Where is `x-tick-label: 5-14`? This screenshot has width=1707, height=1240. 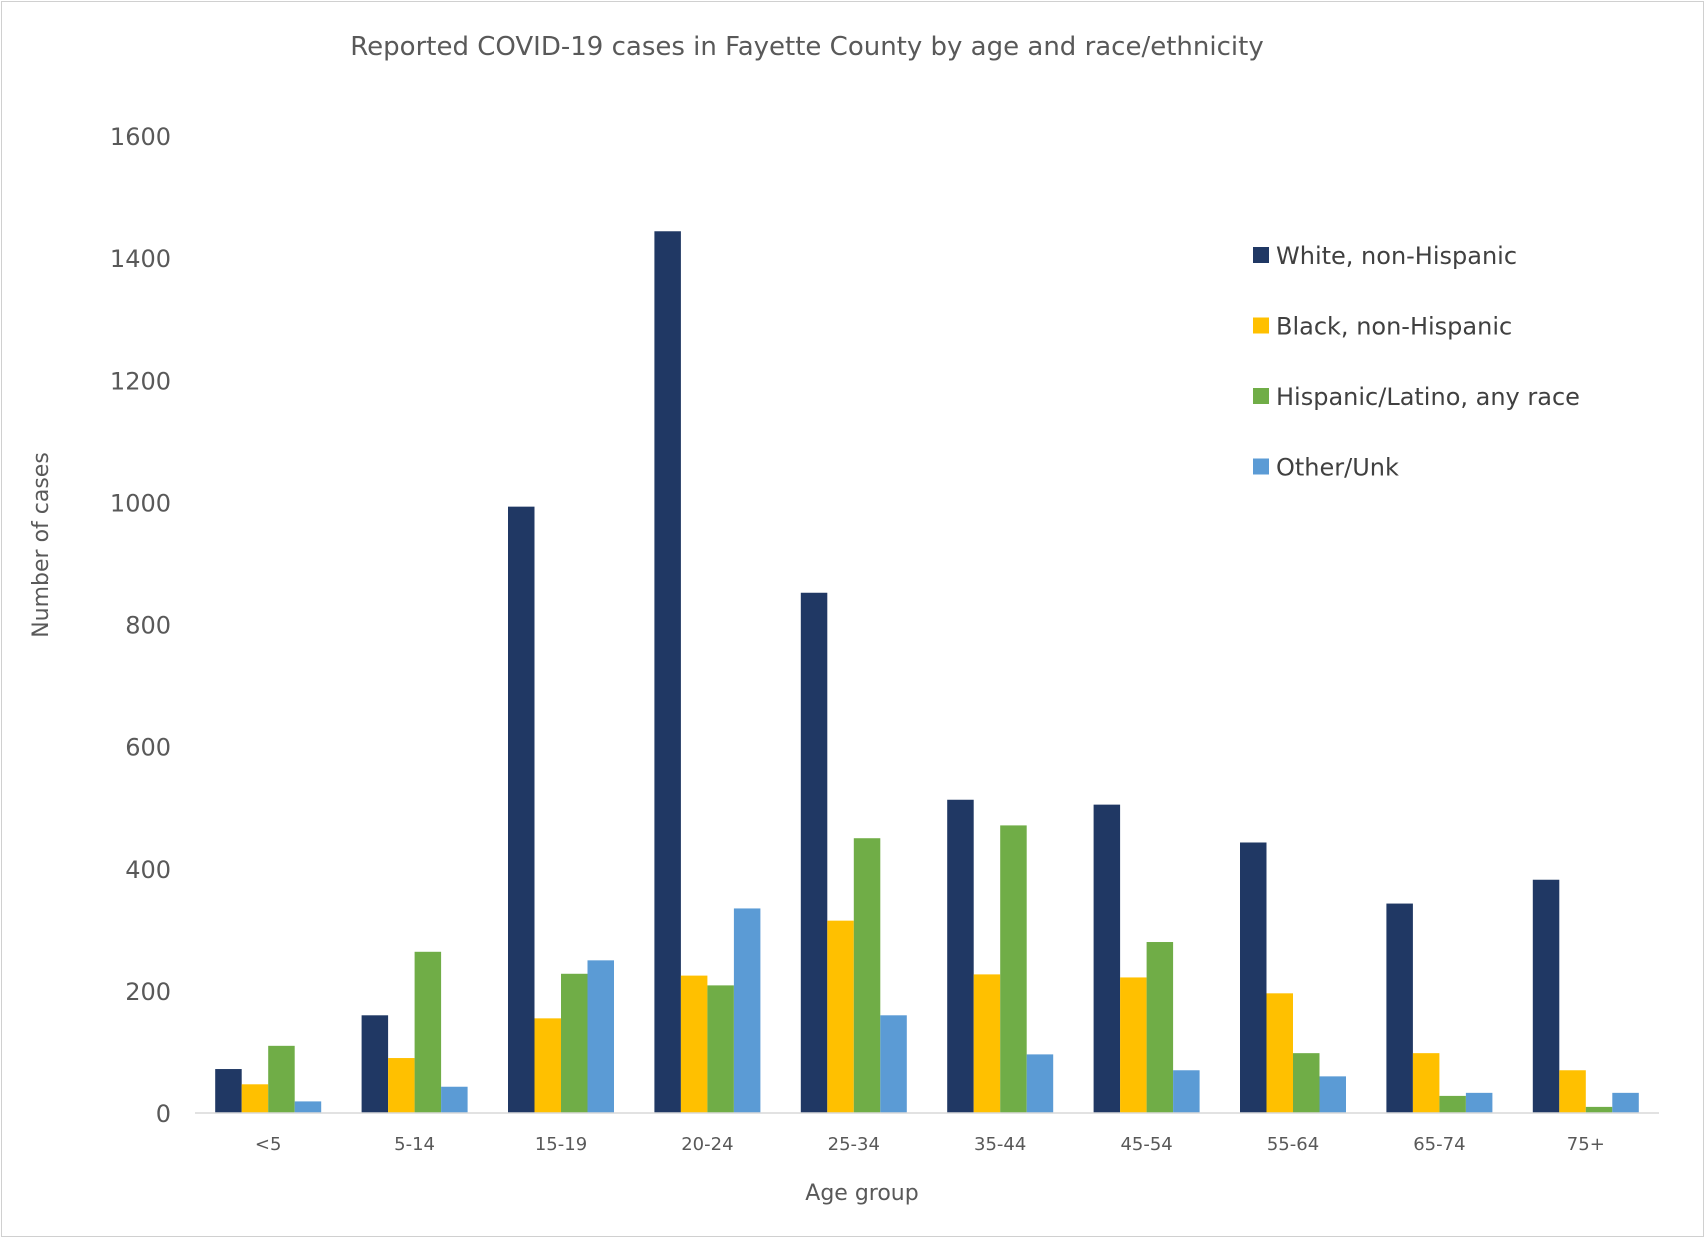 x-tick-label: 5-14 is located at coordinates (414, 1144).